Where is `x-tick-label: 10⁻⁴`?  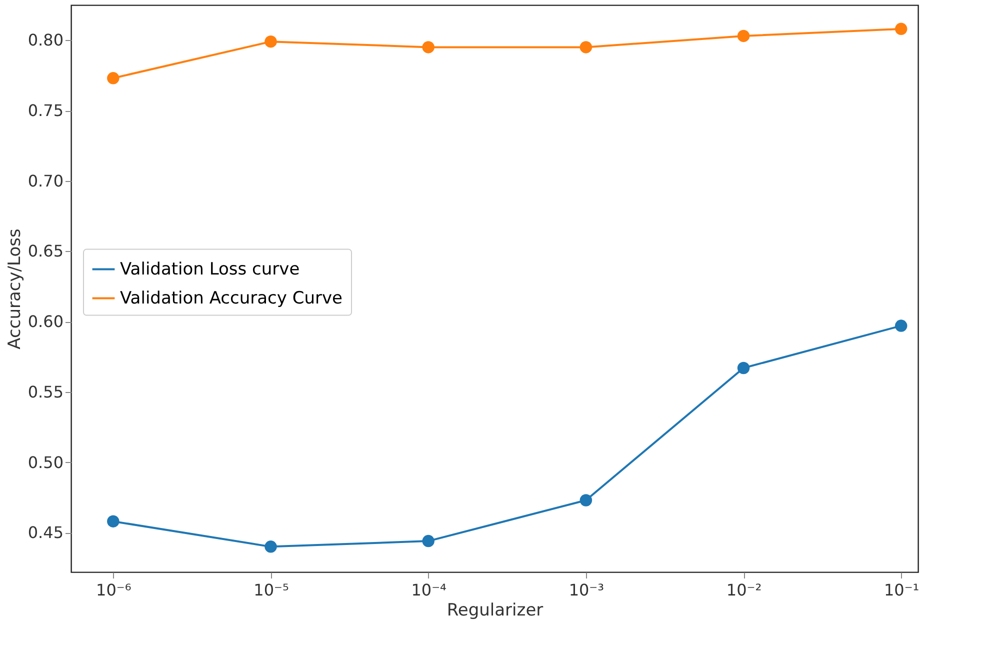 x-tick-label: 10⁻⁴ is located at coordinates (428, 590).